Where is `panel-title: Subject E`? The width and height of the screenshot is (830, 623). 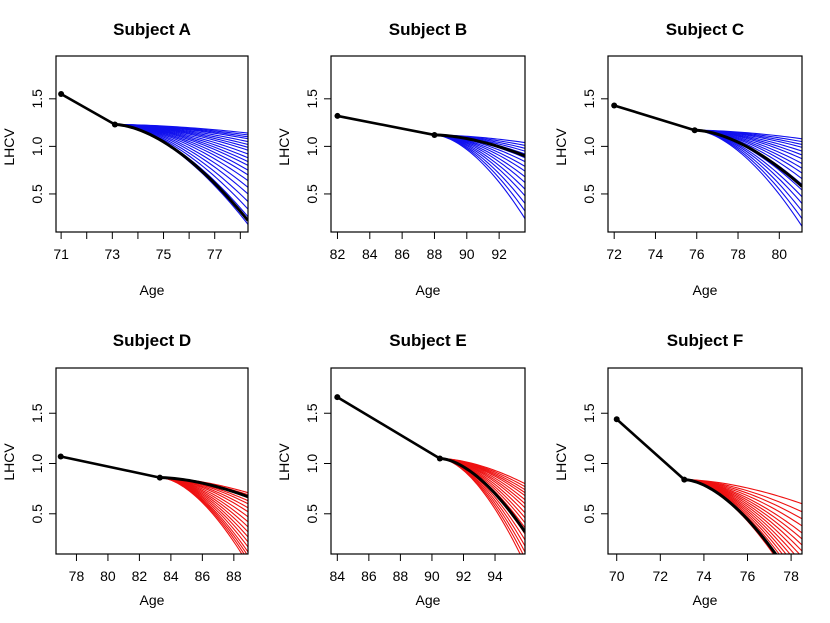
panel-title: Subject E is located at coordinates (427, 340).